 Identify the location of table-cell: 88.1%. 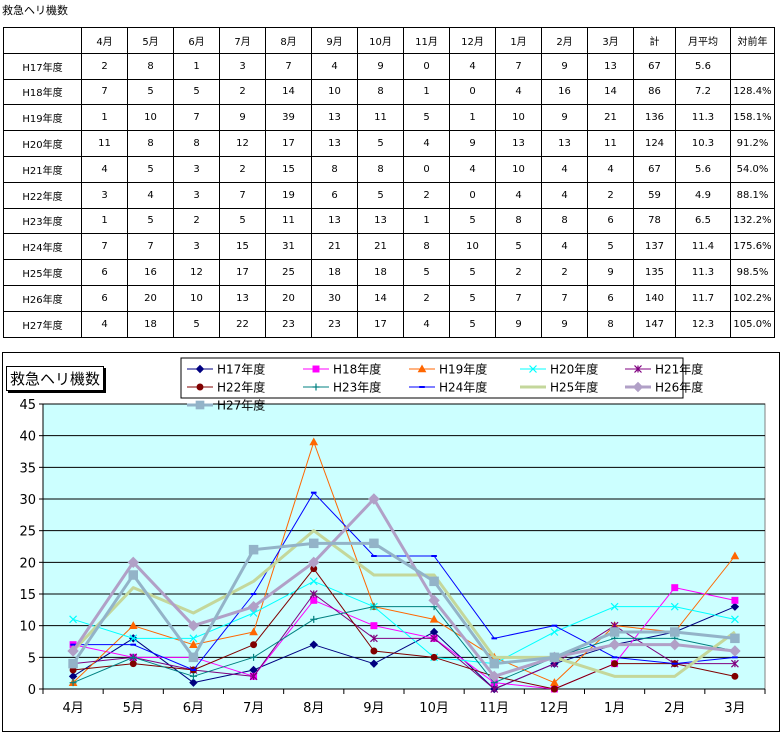
(752, 195).